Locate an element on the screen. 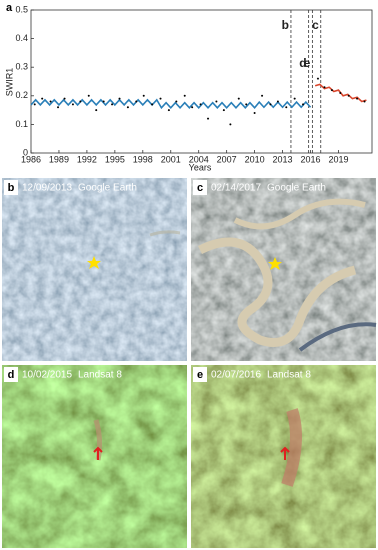  panel-label: b is located at coordinates (11, 188).